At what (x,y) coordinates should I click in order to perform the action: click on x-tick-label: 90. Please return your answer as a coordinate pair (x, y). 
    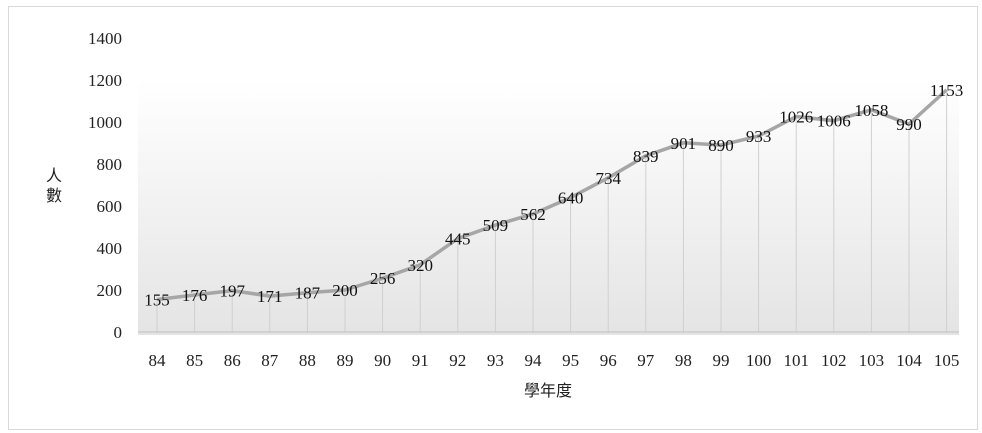
    Looking at the image, I should click on (382, 360).